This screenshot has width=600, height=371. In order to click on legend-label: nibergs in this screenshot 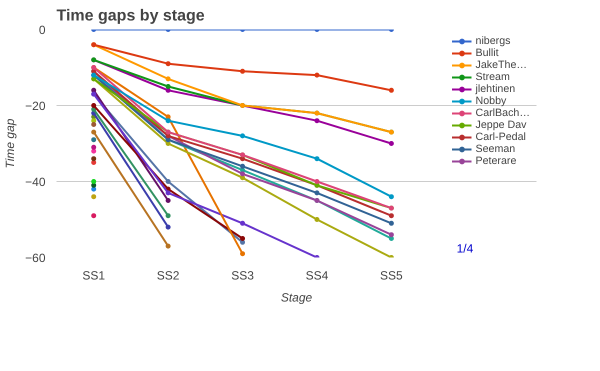, I will do `click(493, 41)`.